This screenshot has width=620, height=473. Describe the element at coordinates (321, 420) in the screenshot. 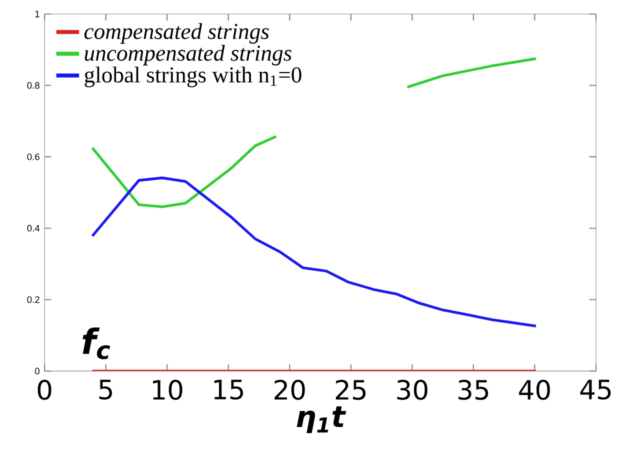

I see `x-axis-title: η$_{1}$t` at that location.